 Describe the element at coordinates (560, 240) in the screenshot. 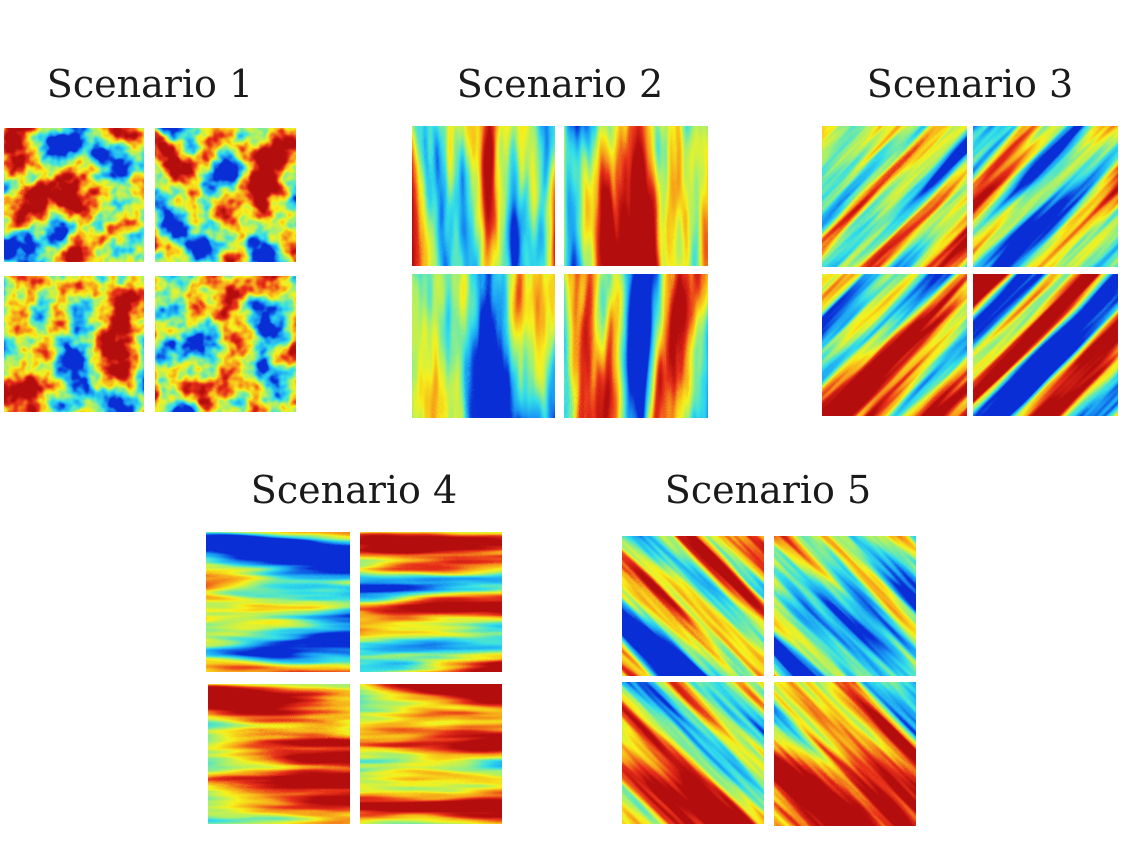

I see `scenario-2-panel: Scenario 2` at that location.